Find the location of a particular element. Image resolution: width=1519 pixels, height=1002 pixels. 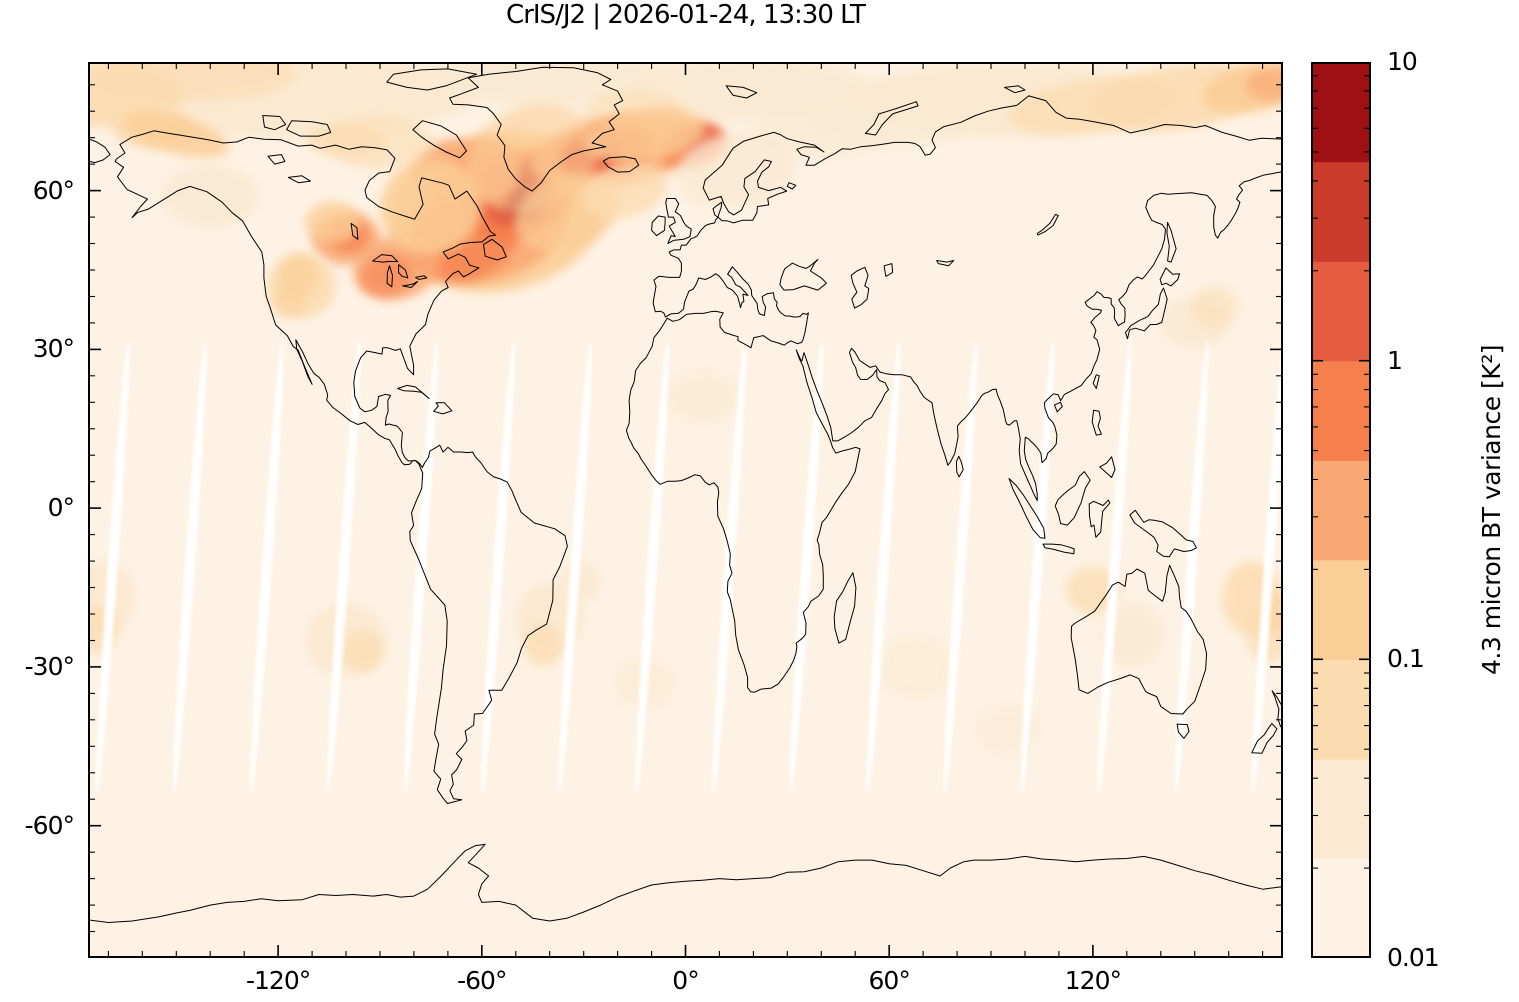

colorbar-tick-label: 0.1 is located at coordinates (1406, 659).